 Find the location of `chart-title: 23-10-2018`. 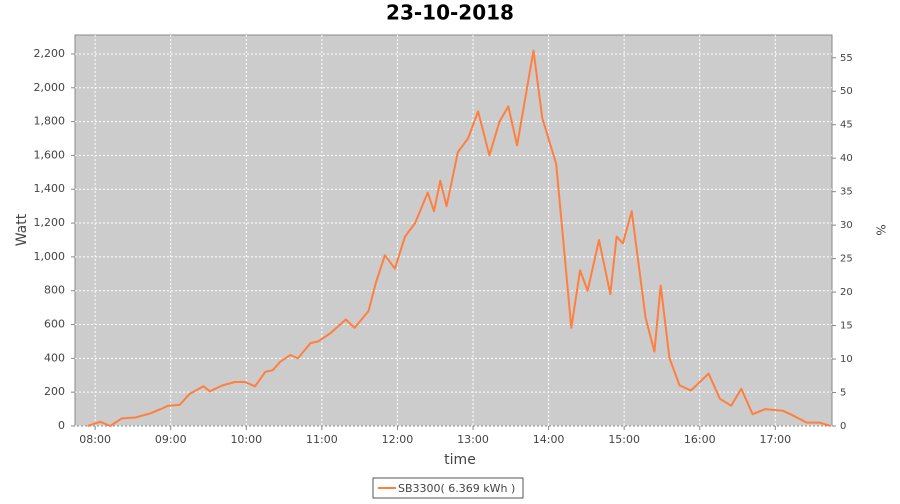

chart-title: 23-10-2018 is located at coordinates (450, 13).